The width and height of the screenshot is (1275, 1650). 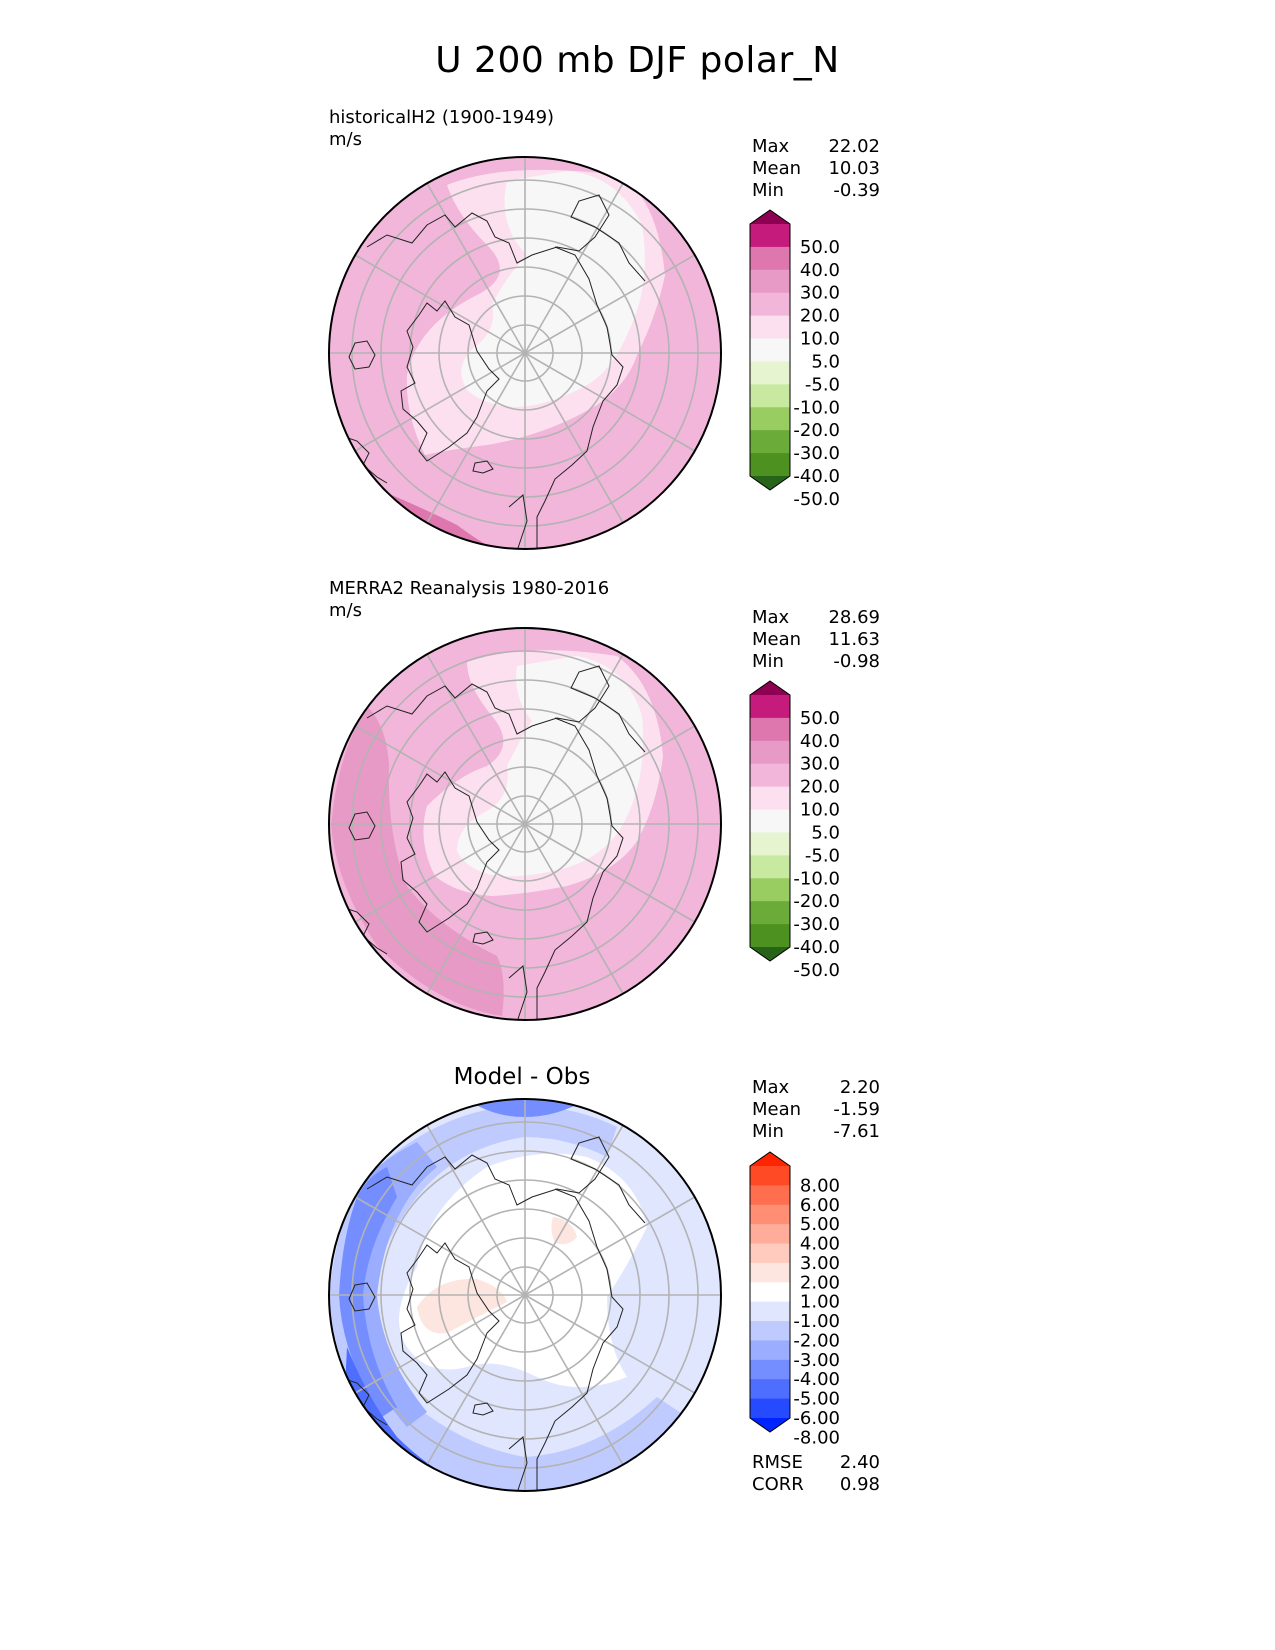 What do you see at coordinates (820, 810) in the screenshot?
I see `panel-2-colorbar-tick-label: 10.0` at bounding box center [820, 810].